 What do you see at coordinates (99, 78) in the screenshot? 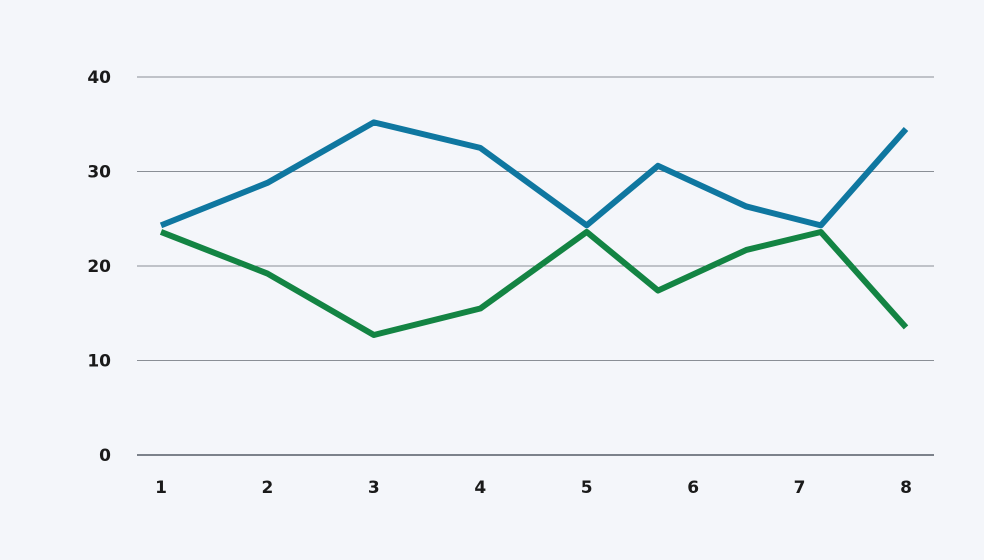
I see `y-tick-label: 40` at bounding box center [99, 78].